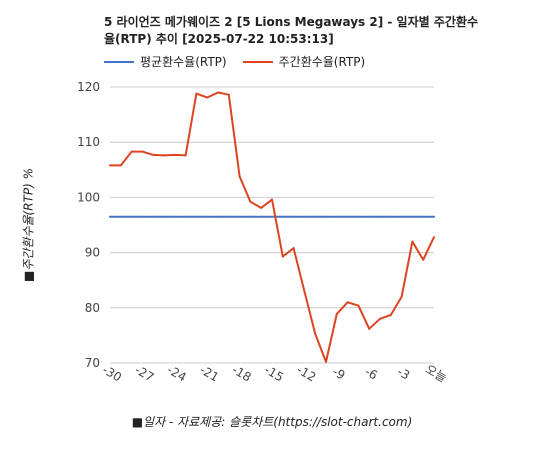 This screenshot has height=450, width=544. I want to click on y-tick-label-4: 110, so click(88, 142).